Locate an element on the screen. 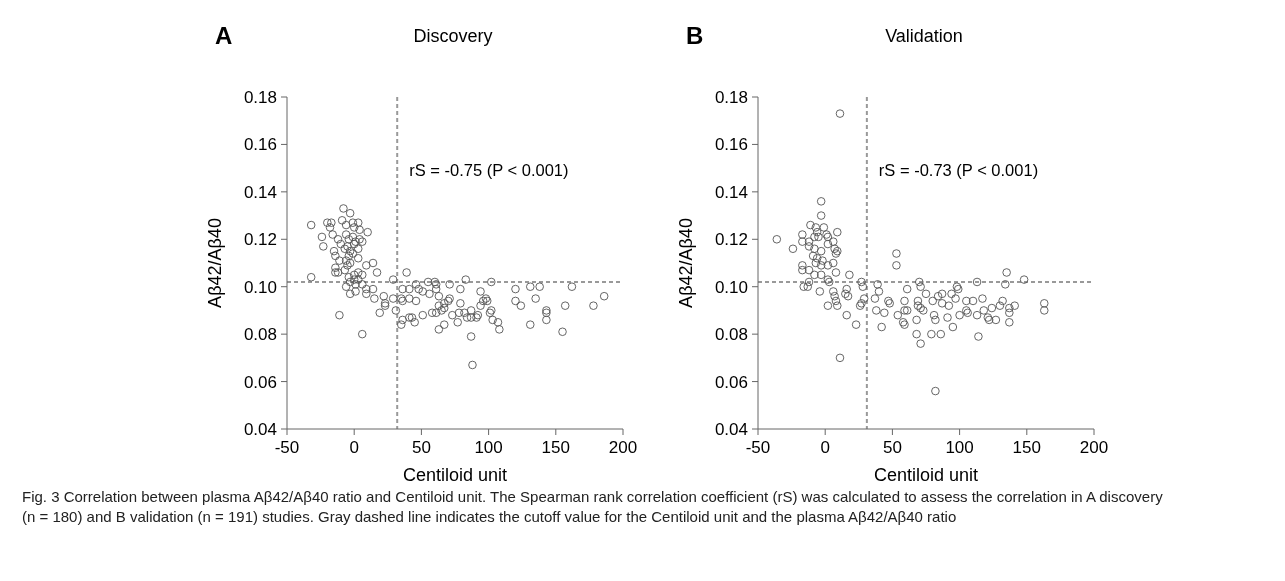 The width and height of the screenshot is (1285, 581). annotation: rS = -0.75 (P < 0.001) is located at coordinates (489, 170).